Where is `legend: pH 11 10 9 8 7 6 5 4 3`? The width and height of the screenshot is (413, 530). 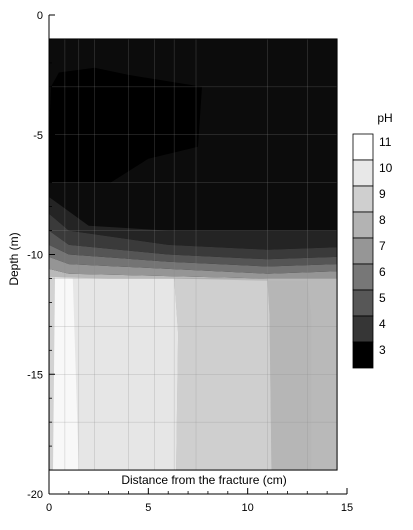 legend: pH 11 10 9 8 7 6 5 4 3 is located at coordinates (372, 240).